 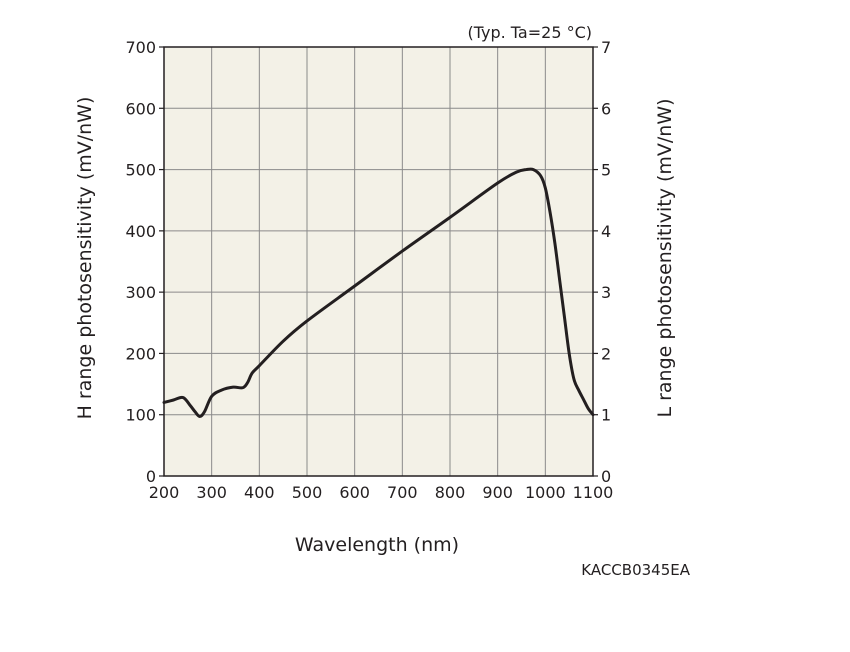 I want to click on left-y-axis-title: H range photosensitivity (mV/nW), so click(x=85, y=258).